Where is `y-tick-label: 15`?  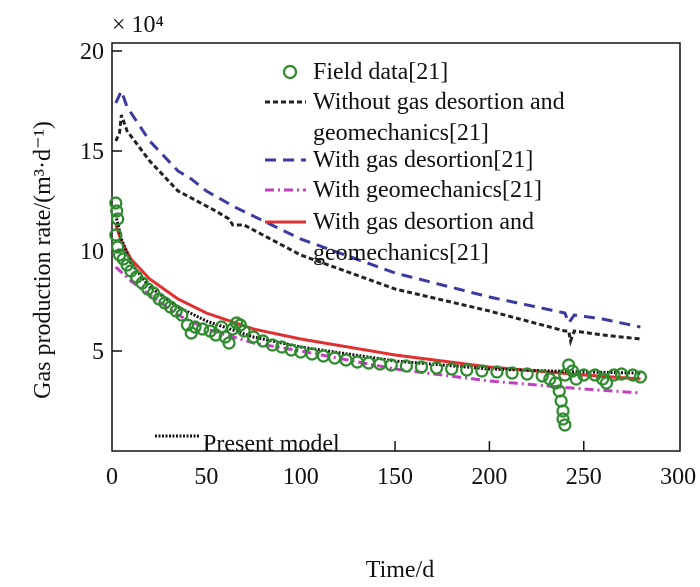
y-tick-label: 15 is located at coordinates (92, 152).